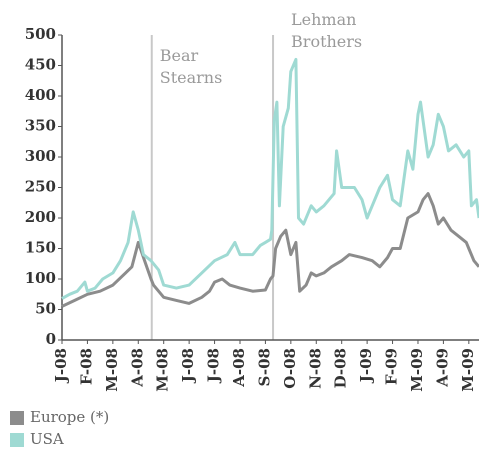 The image size is (479, 450). What do you see at coordinates (264, 367) in the screenshot?
I see `x-tick-label: S-08` at bounding box center [264, 367].